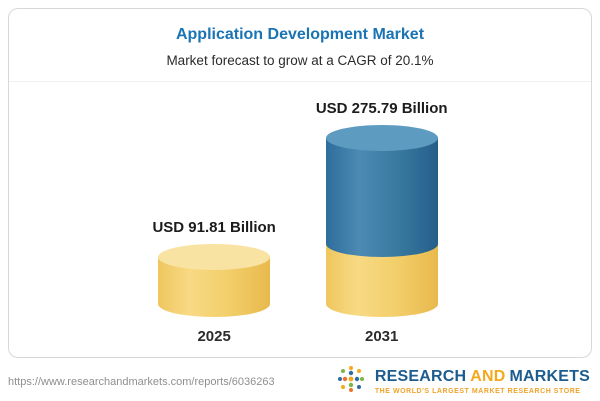 Image resolution: width=600 pixels, height=401 pixels. I want to click on logo-word-research: RESEARCH, so click(420, 376).